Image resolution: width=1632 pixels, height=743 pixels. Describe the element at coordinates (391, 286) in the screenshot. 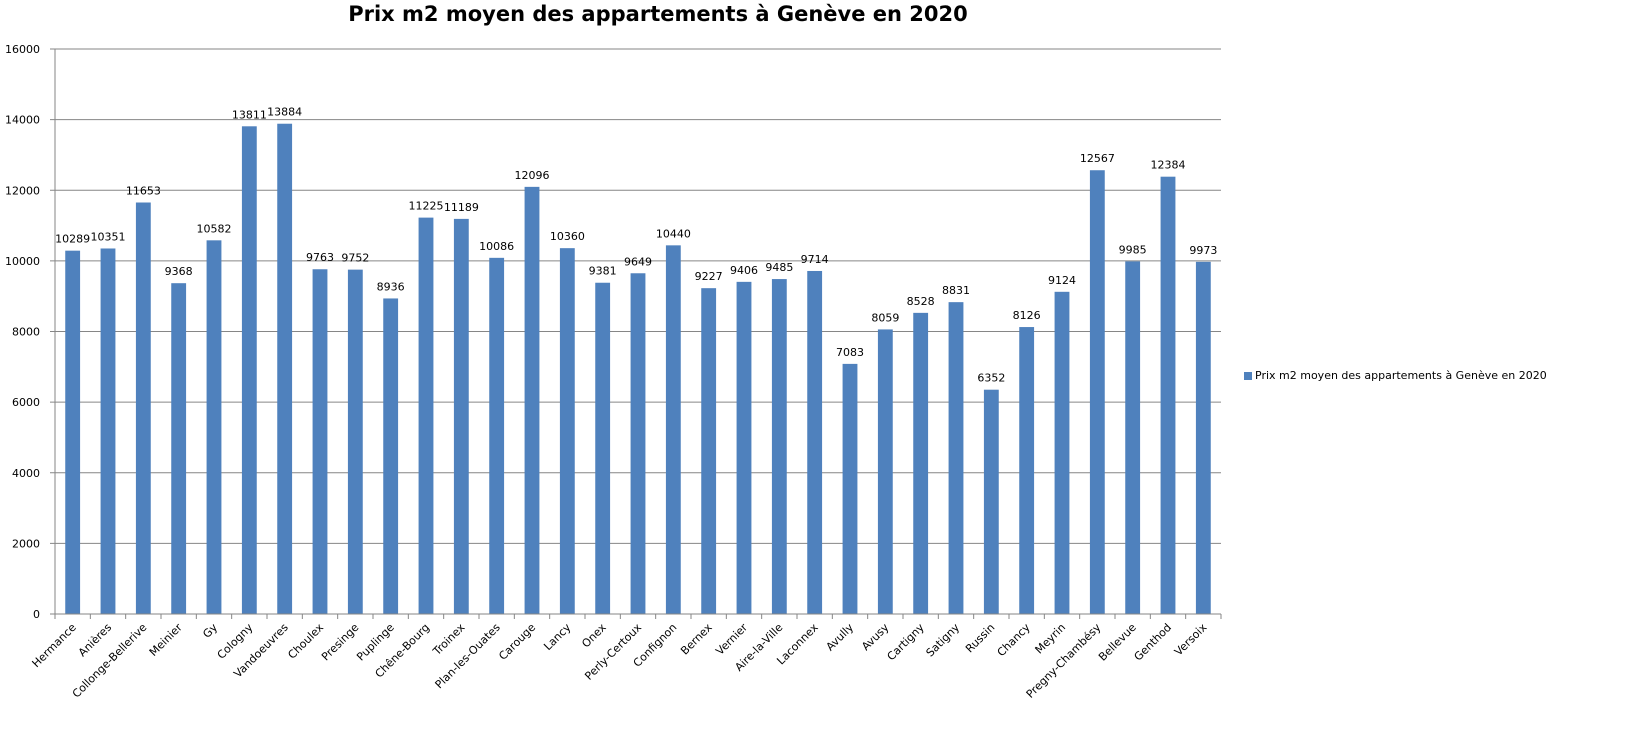

I see `data-label: 8936` at that location.